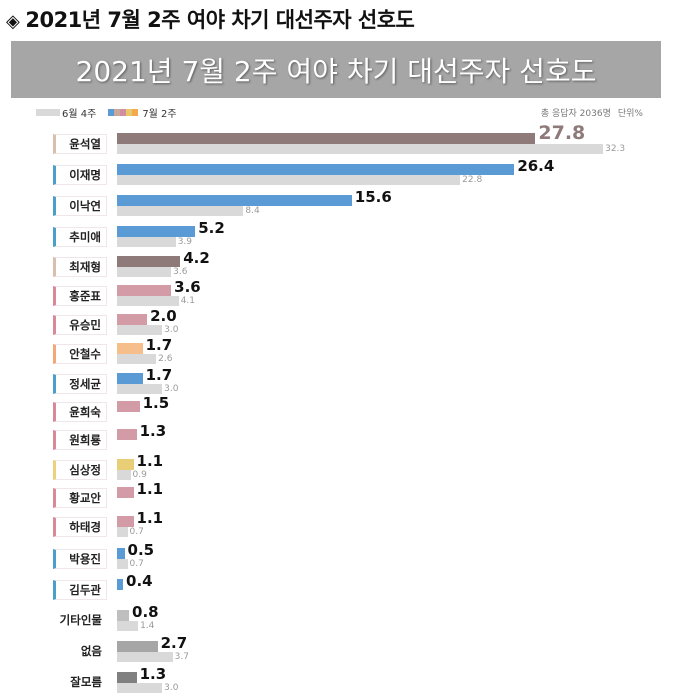 This screenshot has width=679, height=698. I want to click on value-previous: 3.9, so click(185, 242).